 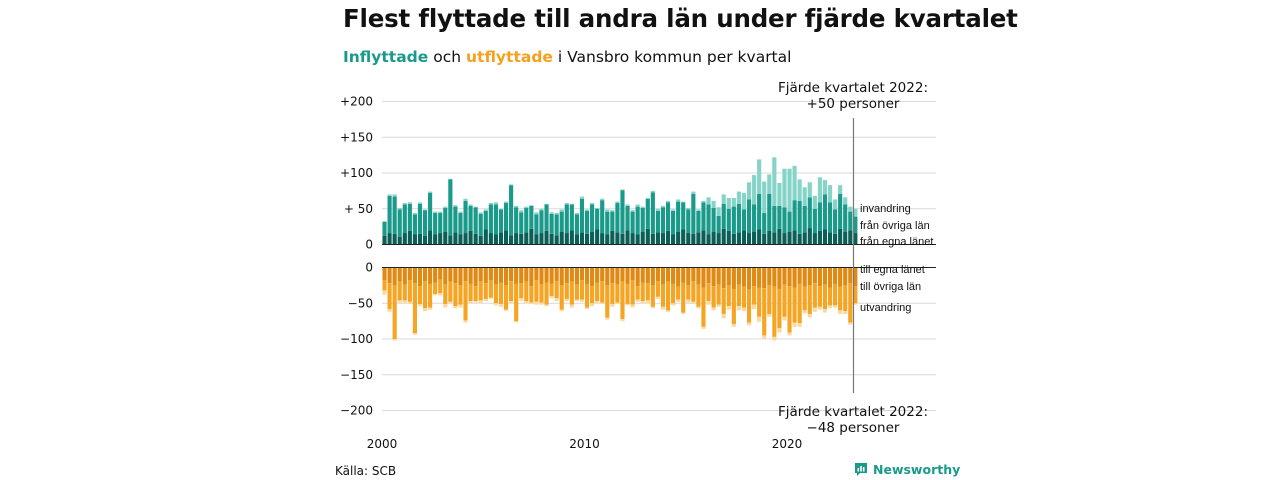 What do you see at coordinates (382, 444) in the screenshot?
I see `x-tick-label: 2000` at bounding box center [382, 444].